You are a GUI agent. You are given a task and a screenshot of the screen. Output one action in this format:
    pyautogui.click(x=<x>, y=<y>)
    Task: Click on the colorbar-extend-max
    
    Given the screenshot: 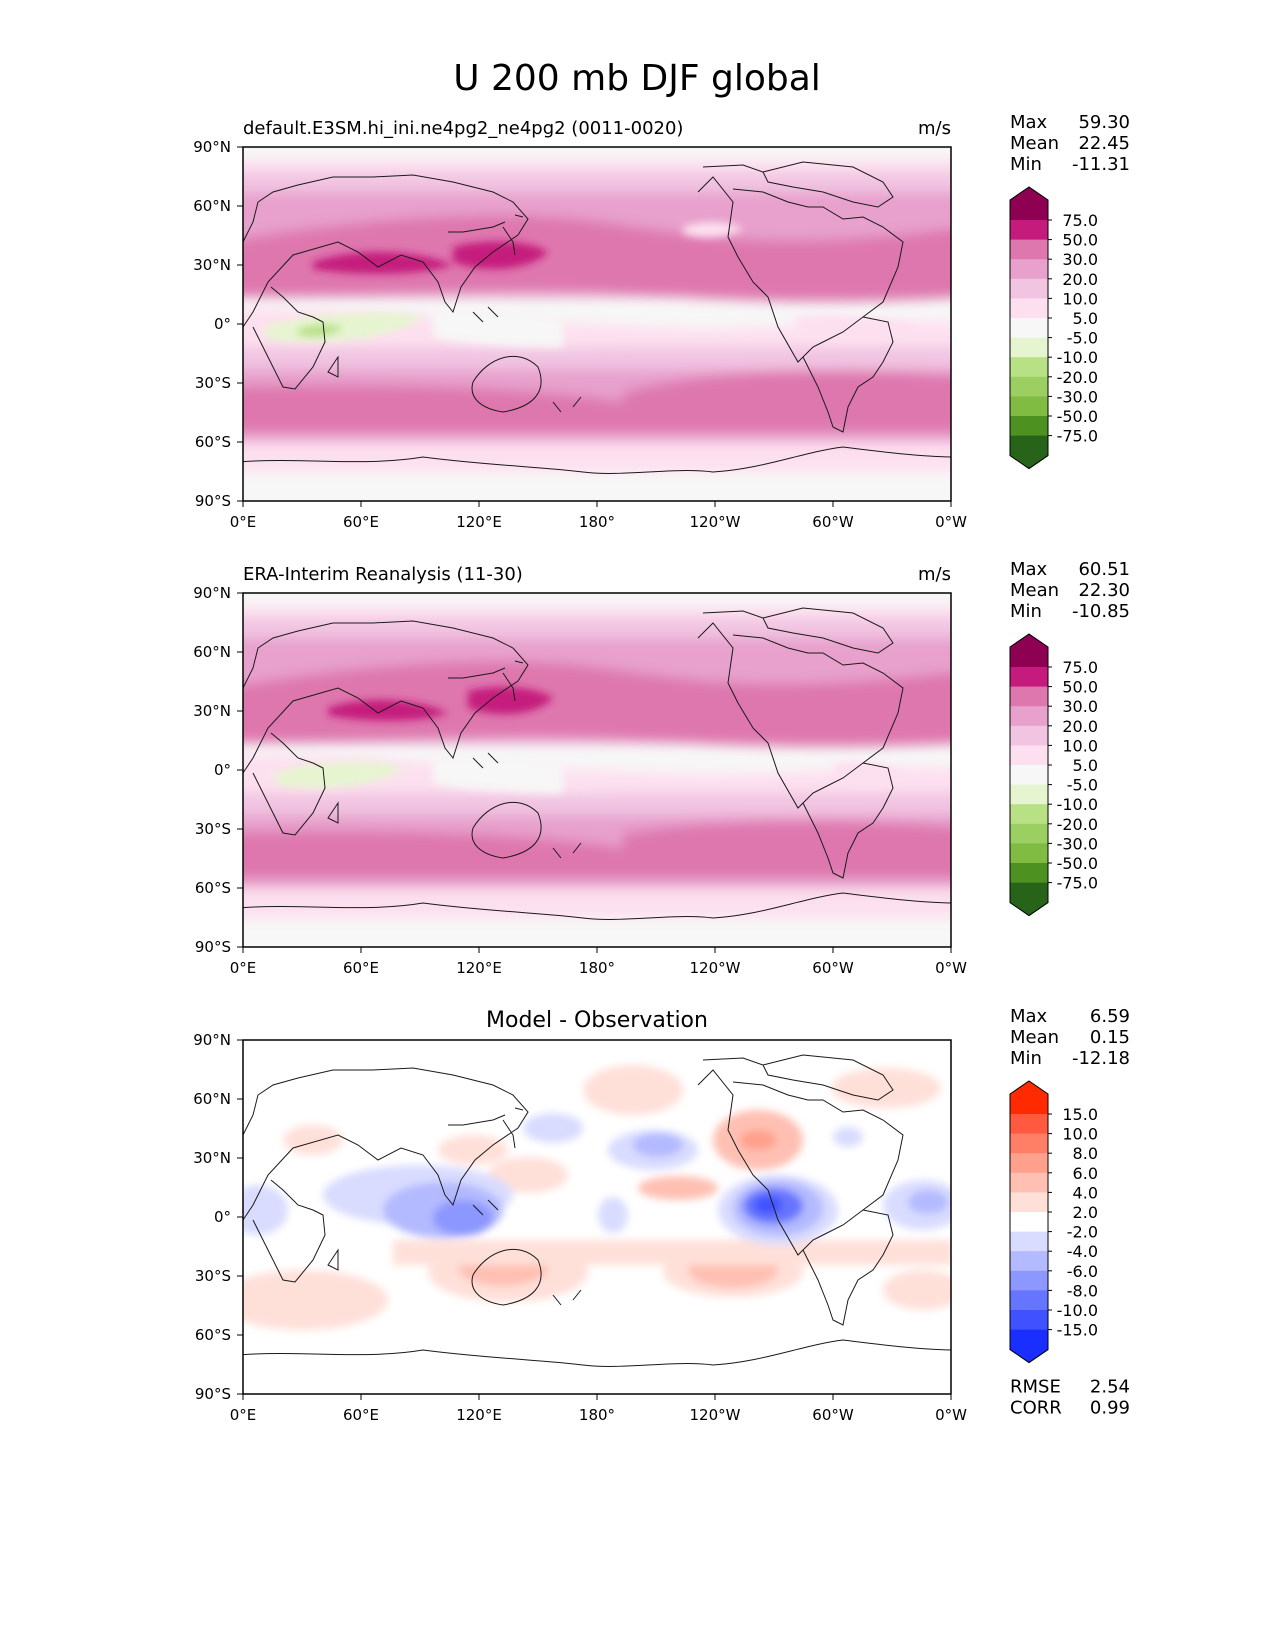 What is the action you would take?
    pyautogui.click(x=1029, y=203)
    